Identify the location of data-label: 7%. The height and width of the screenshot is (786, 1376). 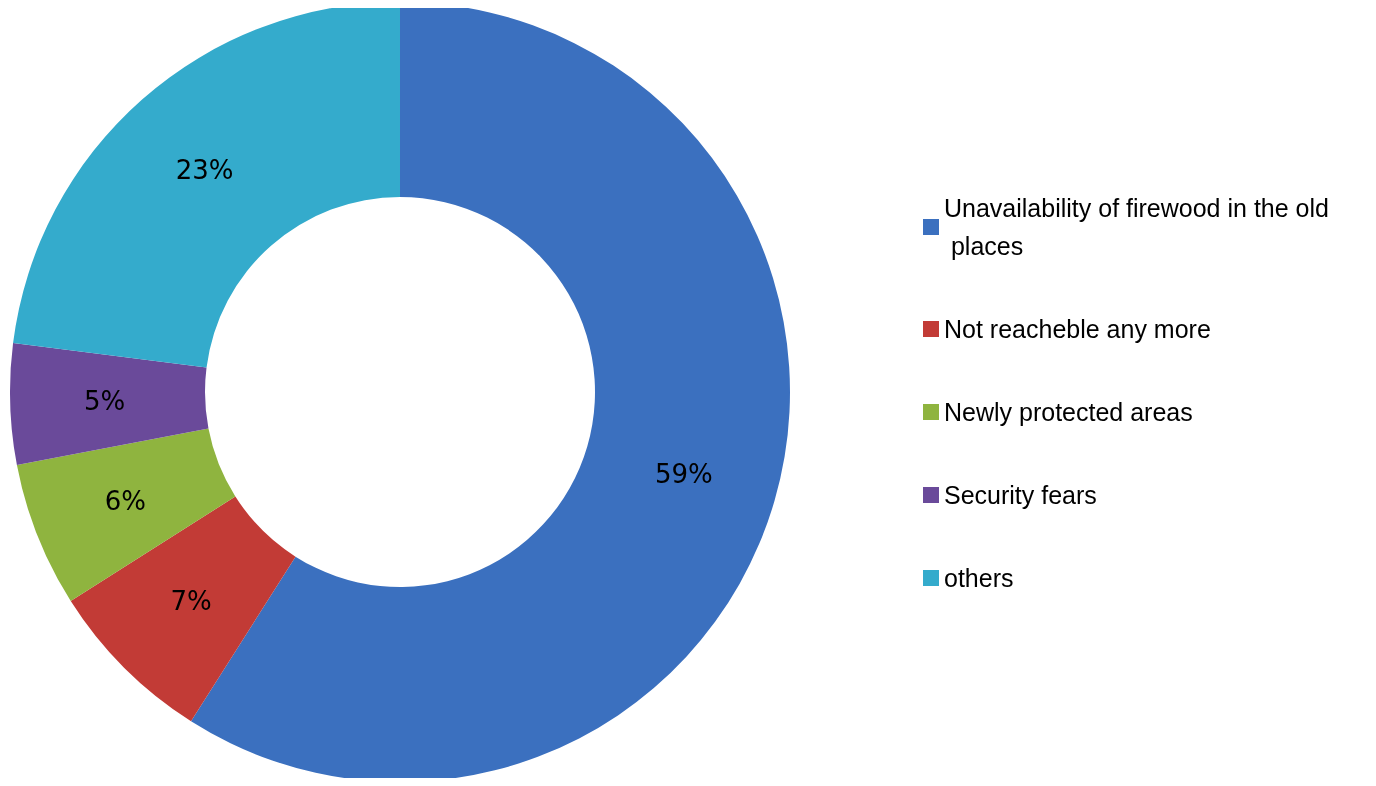
(191, 600).